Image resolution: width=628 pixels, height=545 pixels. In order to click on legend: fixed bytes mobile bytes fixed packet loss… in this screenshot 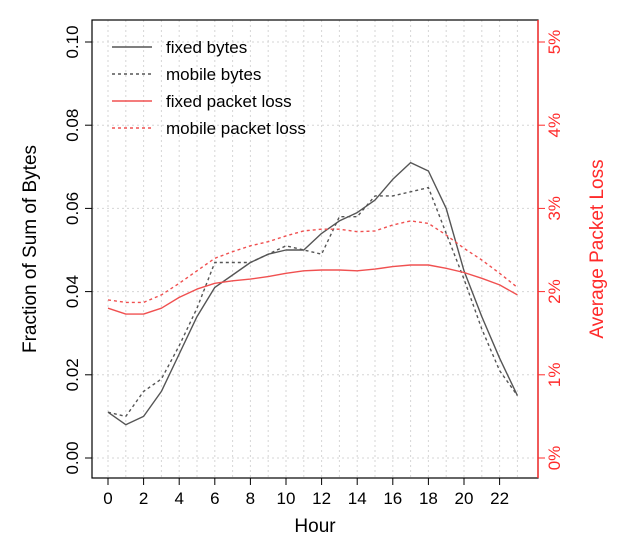, I will do `click(209, 88)`.